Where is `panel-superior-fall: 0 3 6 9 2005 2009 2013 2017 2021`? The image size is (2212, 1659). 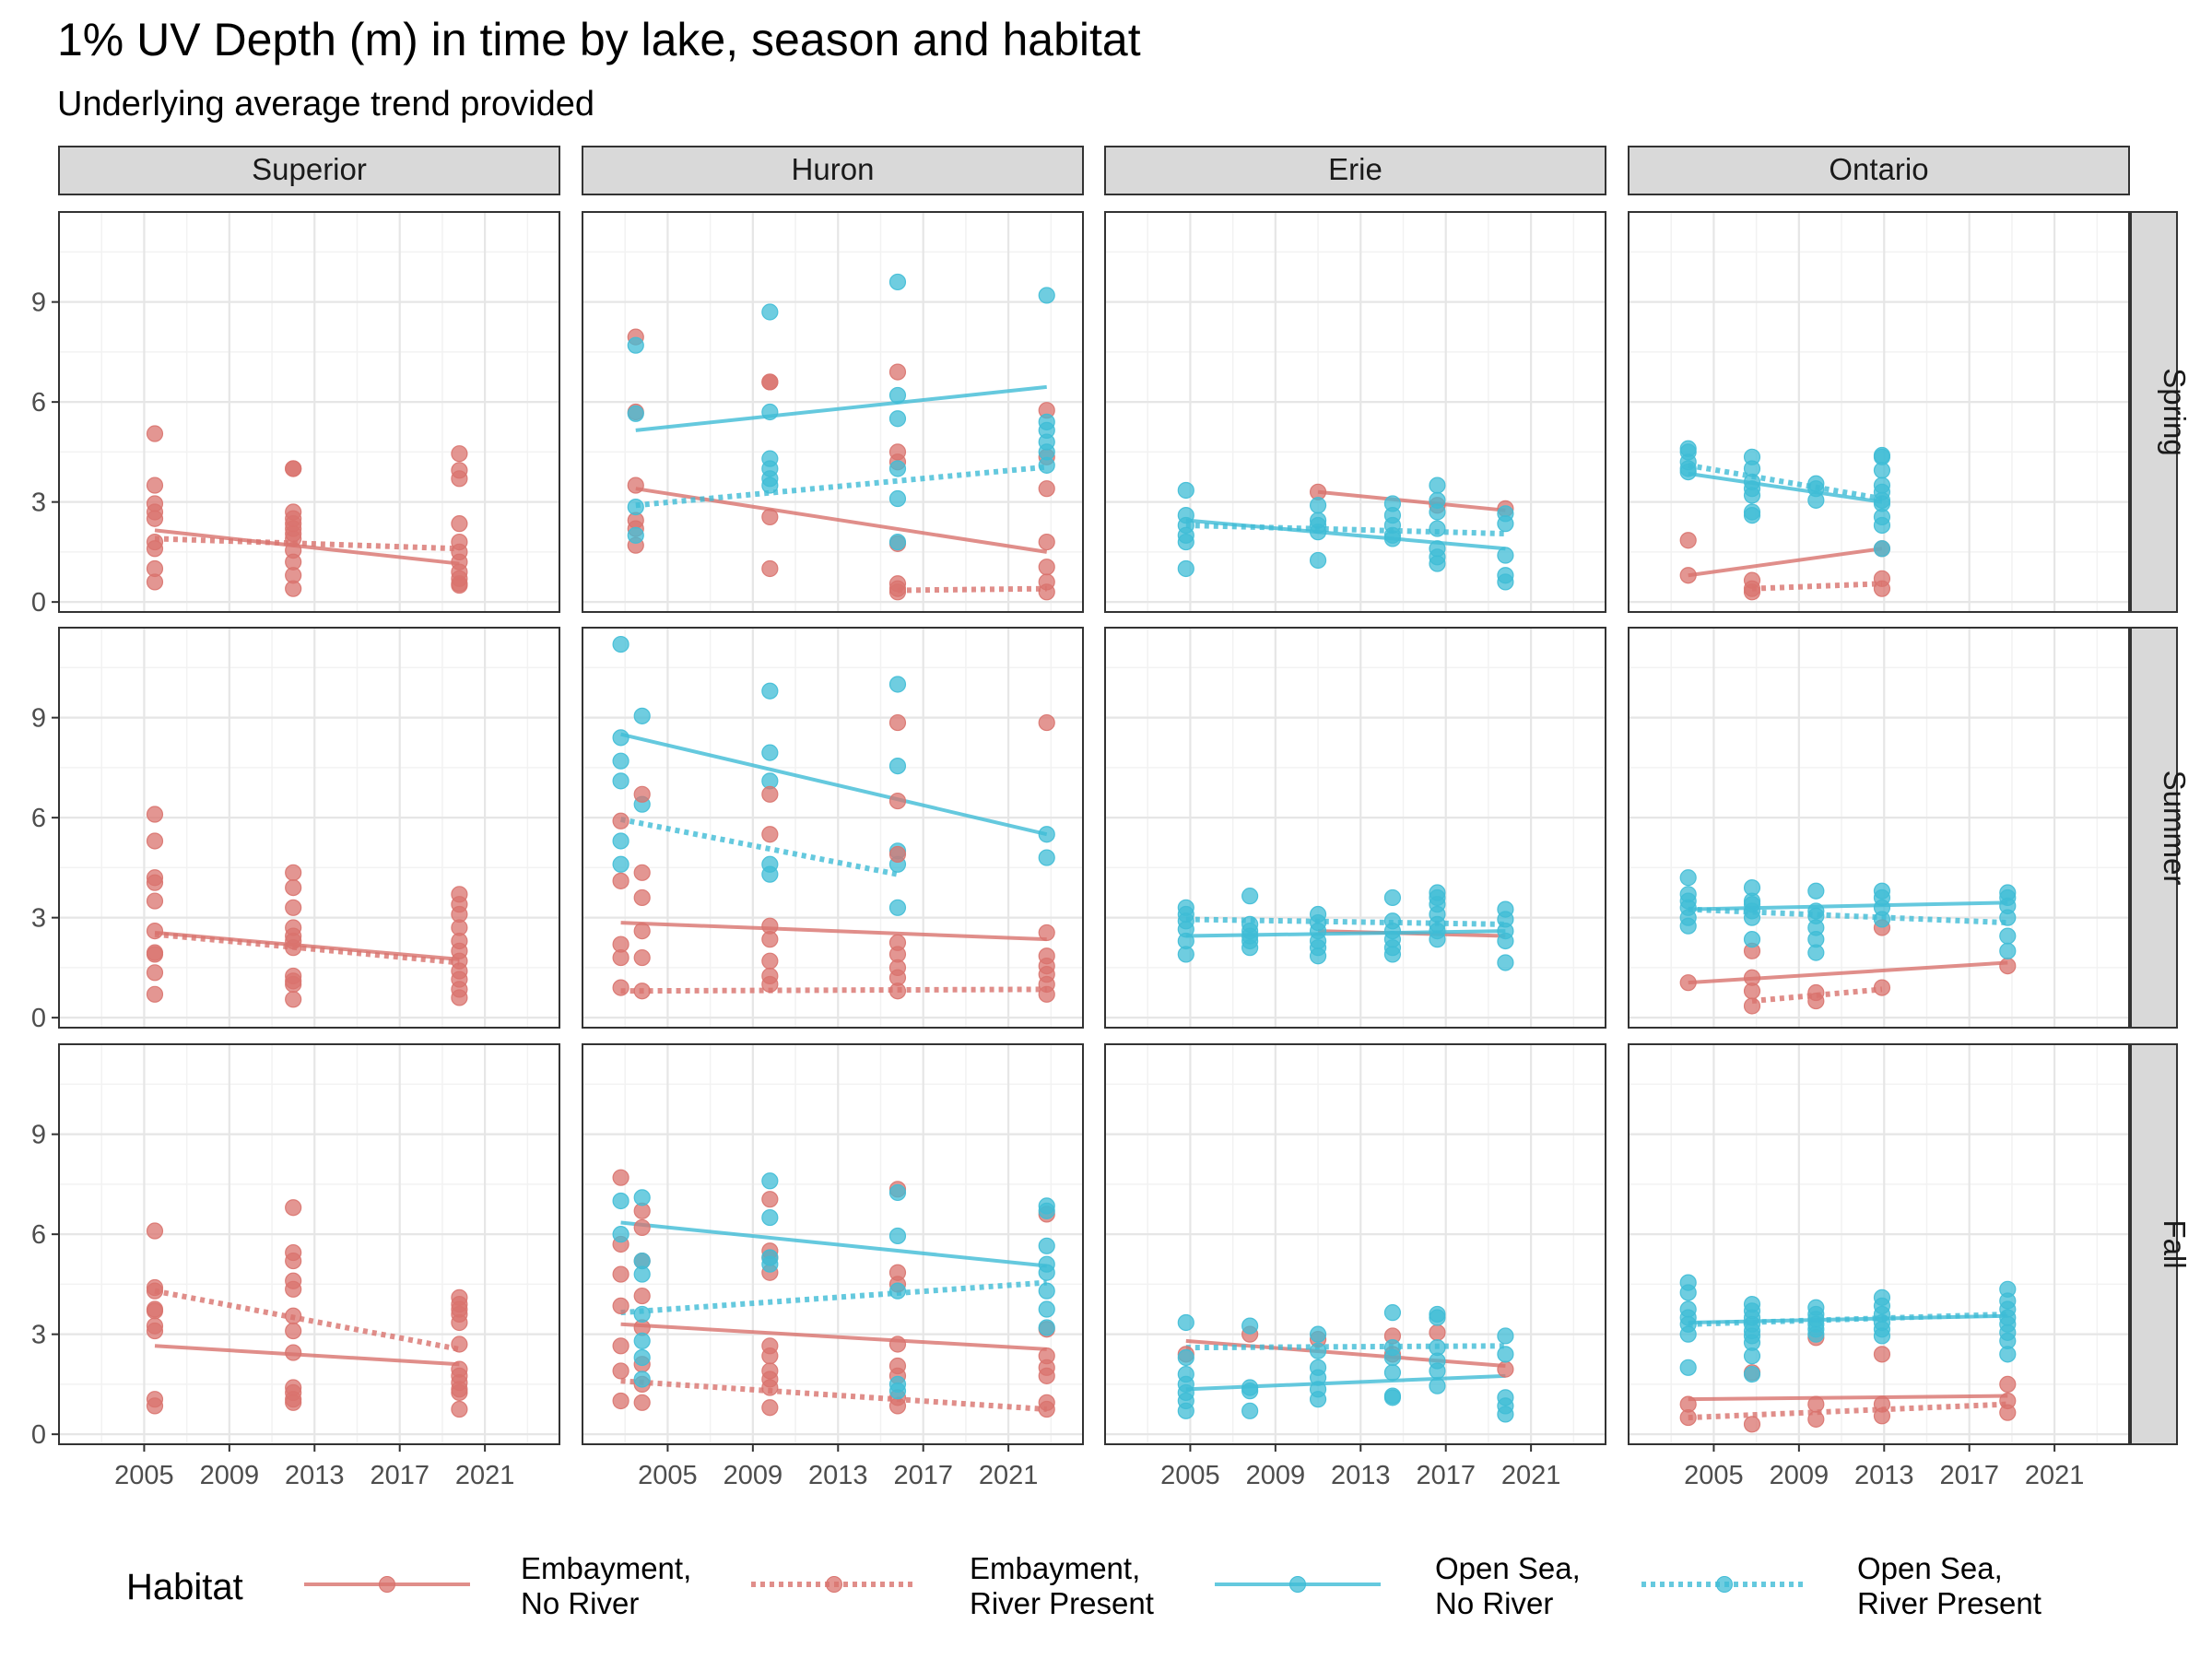
panel-superior-fall: 0 3 6 9 2005 2009 2013 2017 2021 is located at coordinates (295, 1266).